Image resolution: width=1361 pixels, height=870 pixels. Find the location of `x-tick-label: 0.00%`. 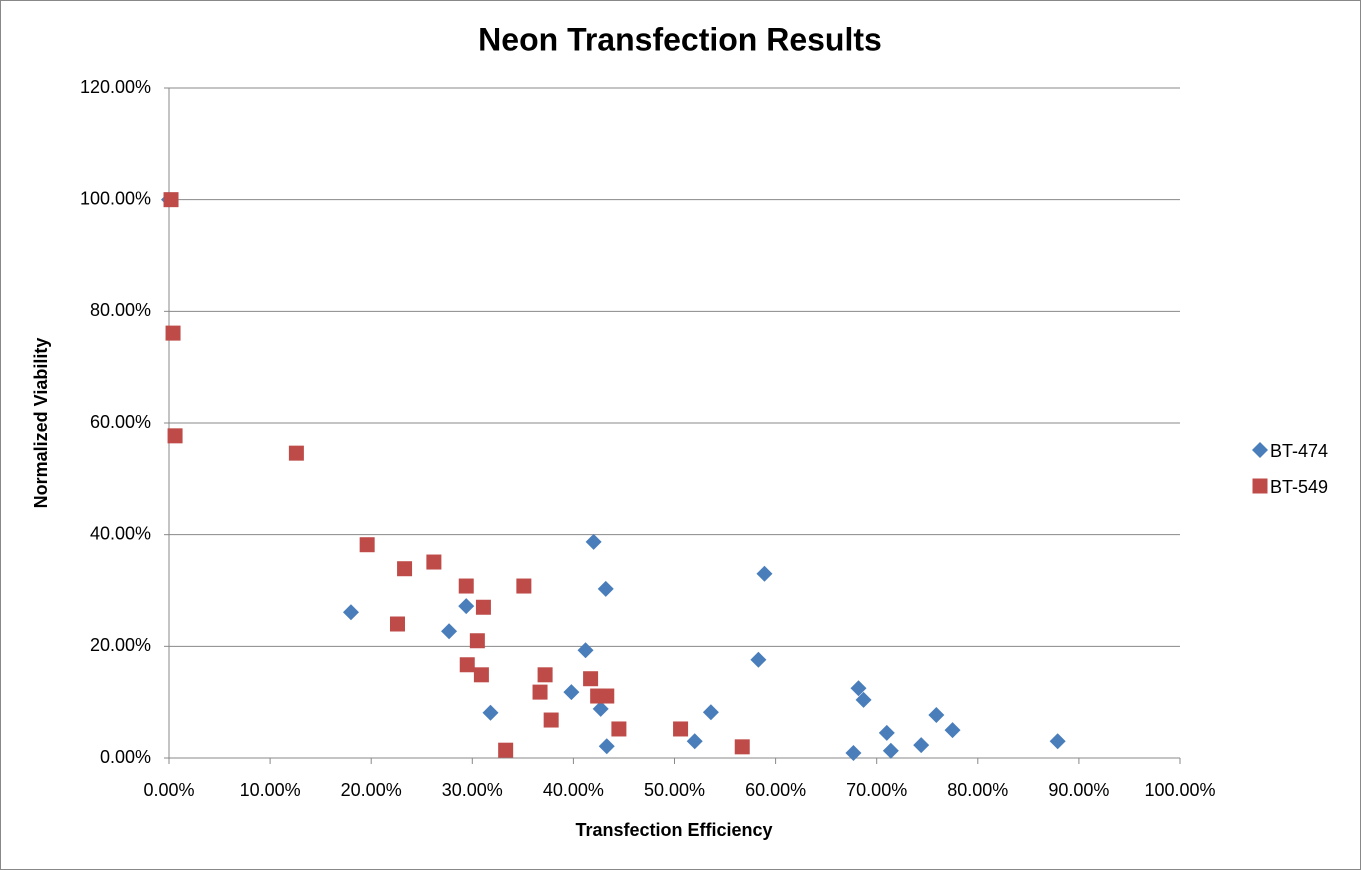

x-tick-label: 0.00% is located at coordinates (168, 790).